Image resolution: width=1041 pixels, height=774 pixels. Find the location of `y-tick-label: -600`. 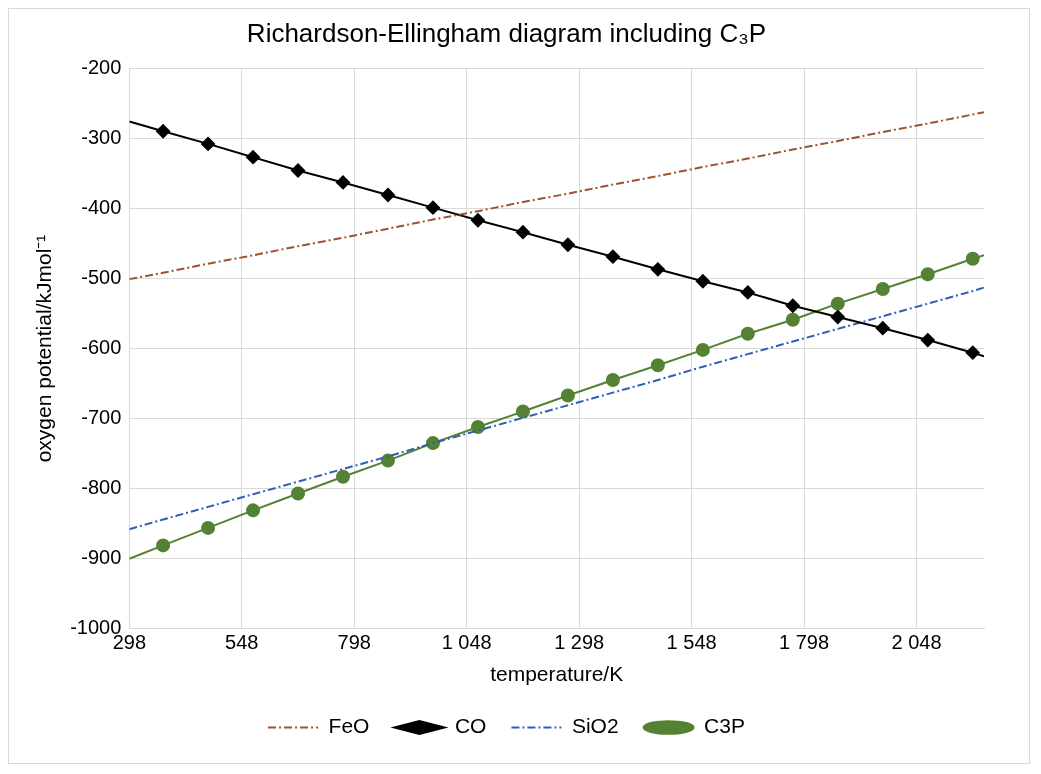

y-tick-label: -600 is located at coordinates (101, 347).